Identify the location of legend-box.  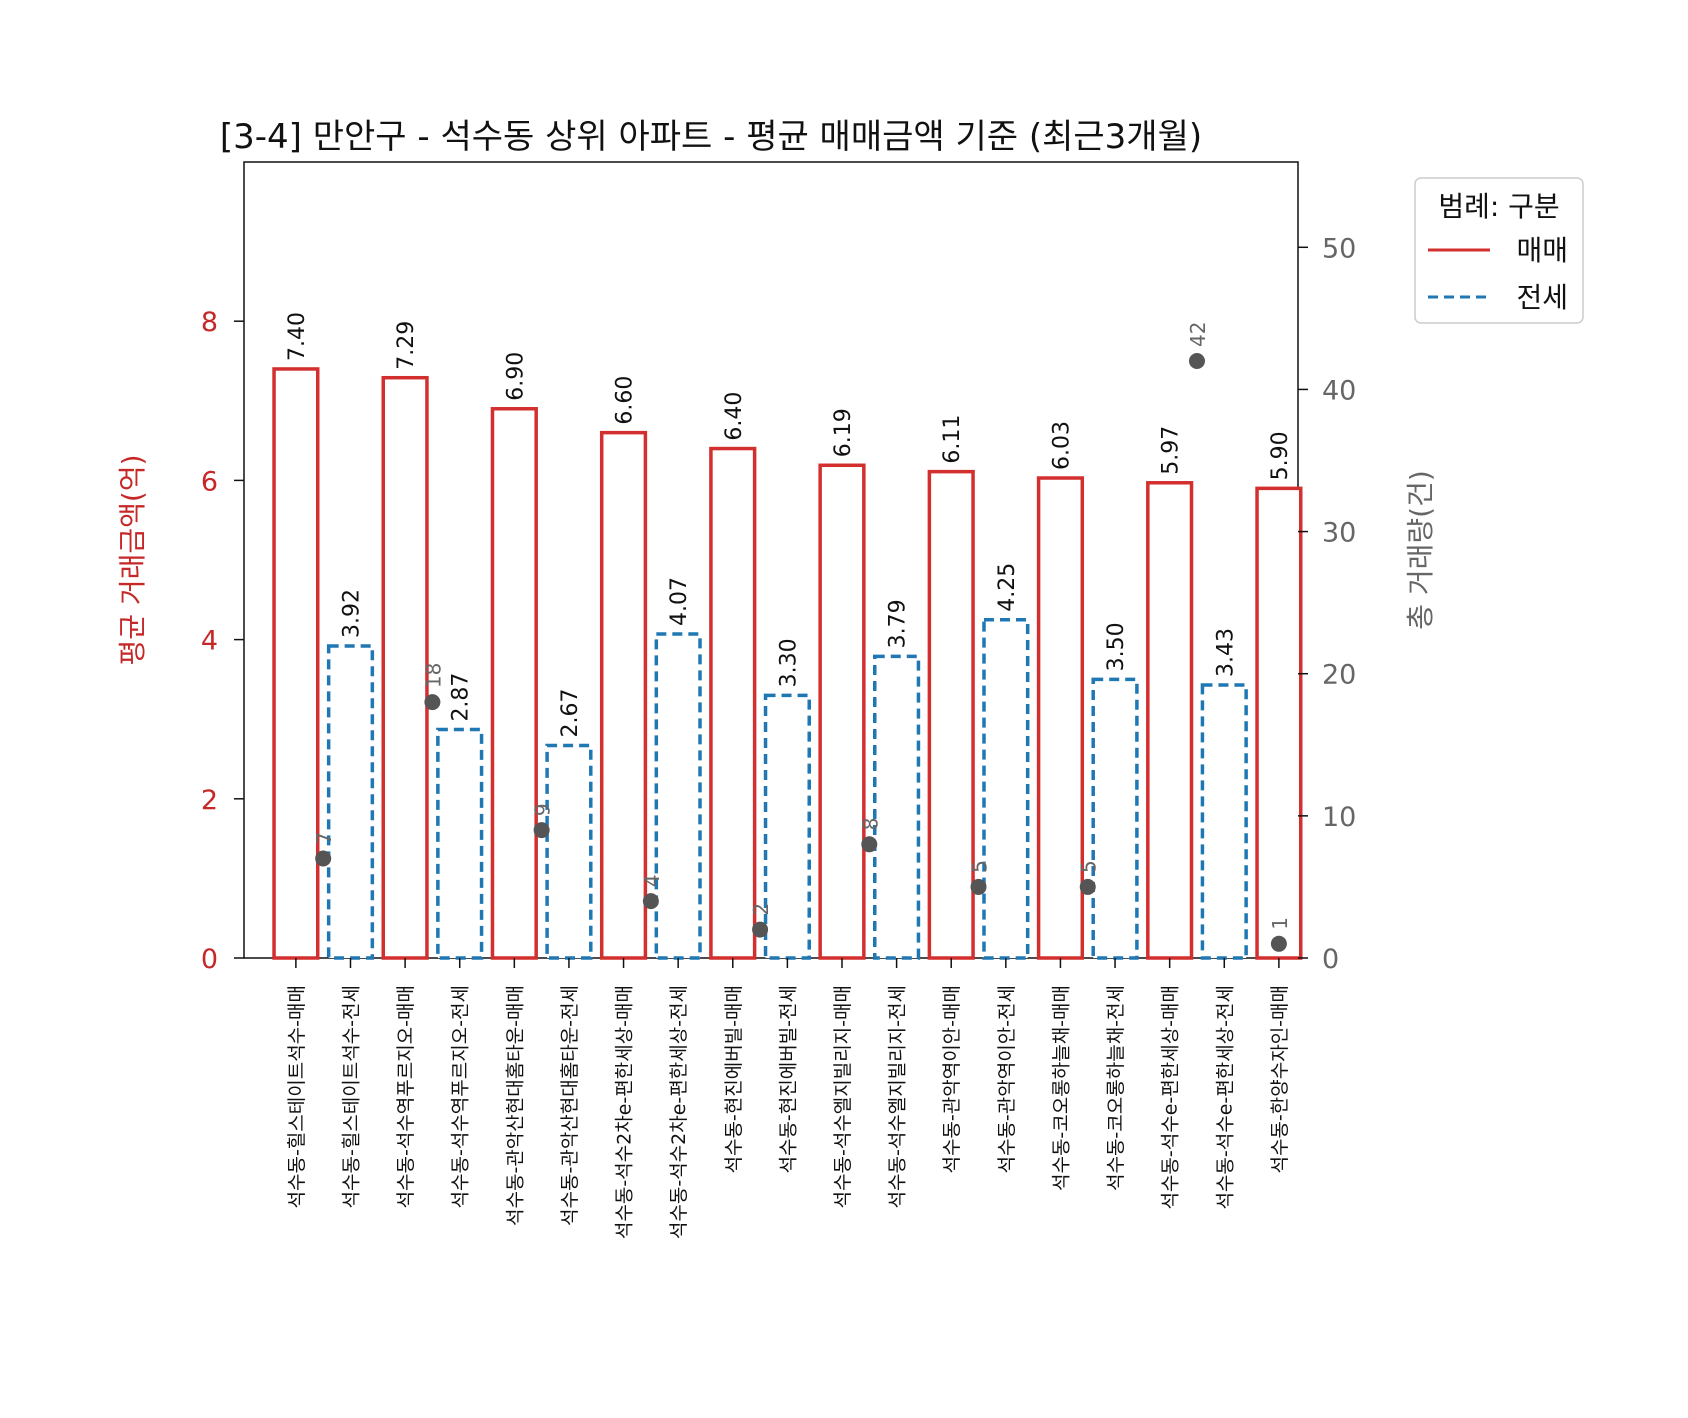
(1499, 250).